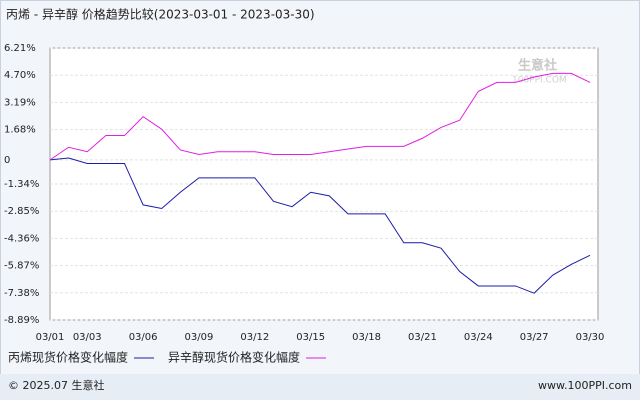 The width and height of the screenshot is (640, 400). What do you see at coordinates (478, 337) in the screenshot?
I see `x-tick-label: 03/24` at bounding box center [478, 337].